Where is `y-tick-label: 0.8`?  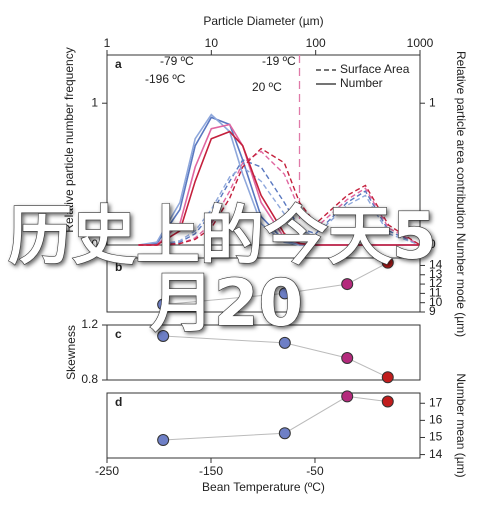
y-tick-label: 0.8 is located at coordinates (89, 379).